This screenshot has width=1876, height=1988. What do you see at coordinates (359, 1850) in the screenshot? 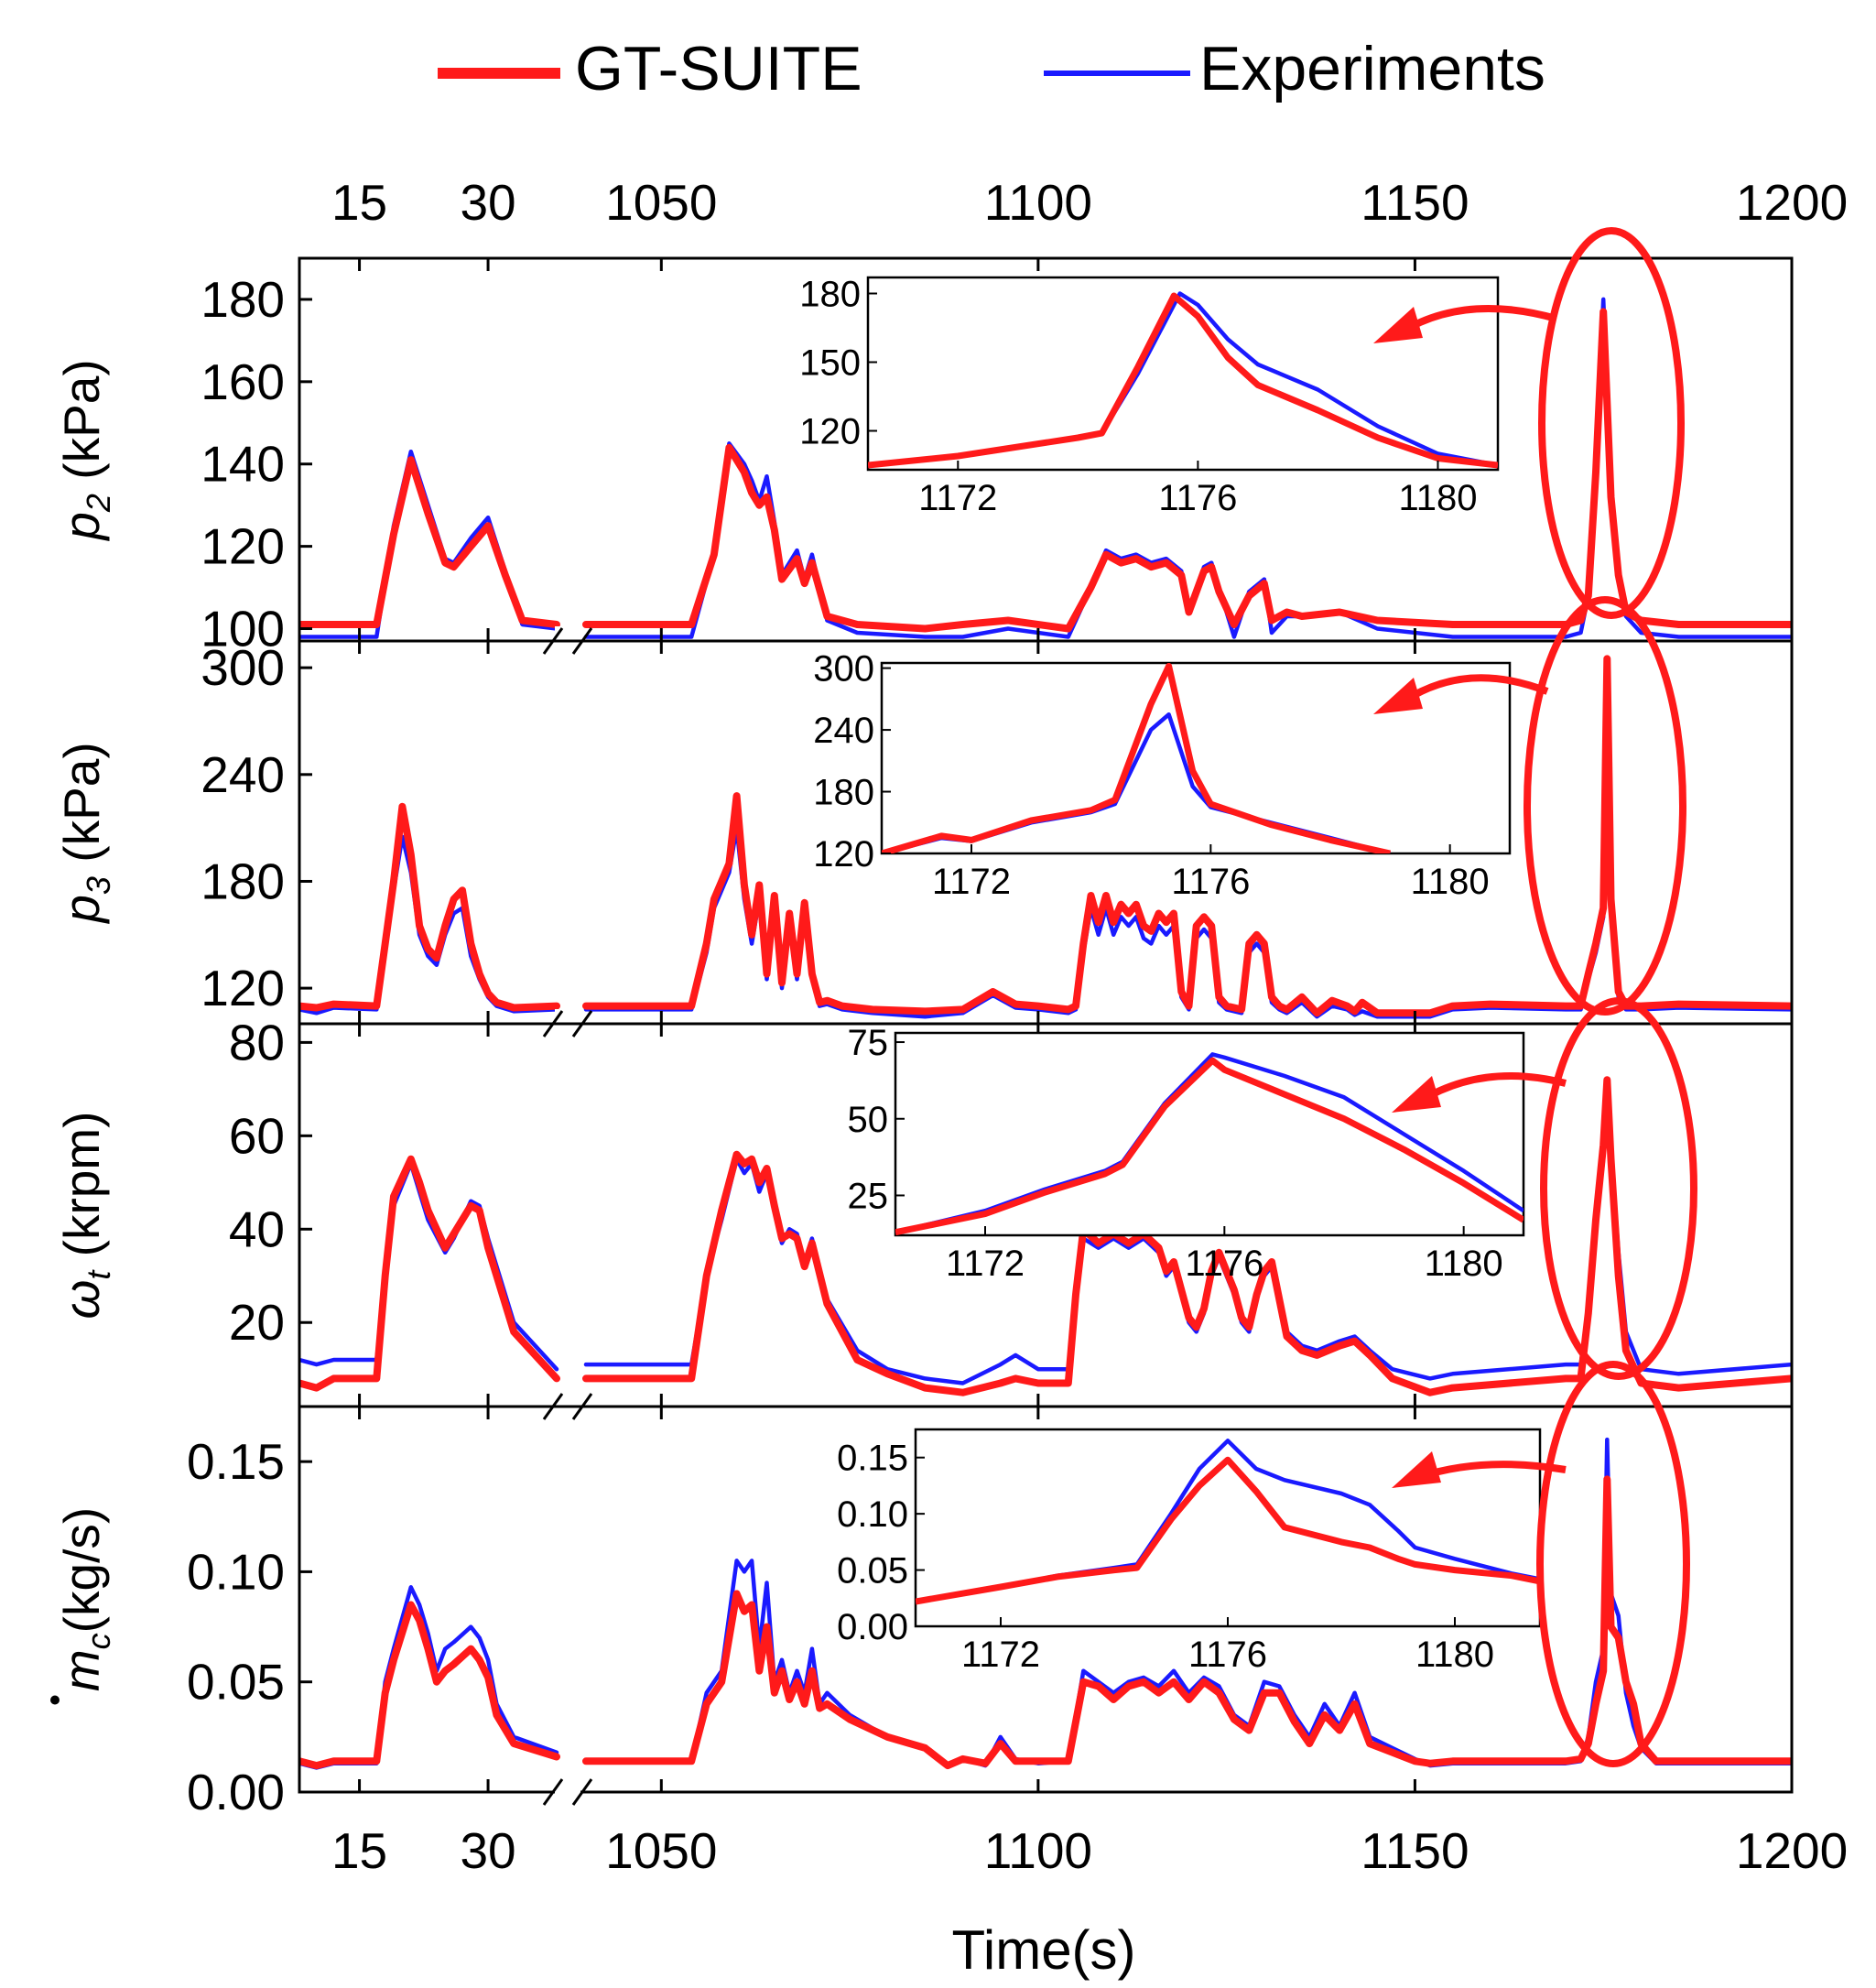
I see `x-tick-label-bottom: 15` at bounding box center [359, 1850].